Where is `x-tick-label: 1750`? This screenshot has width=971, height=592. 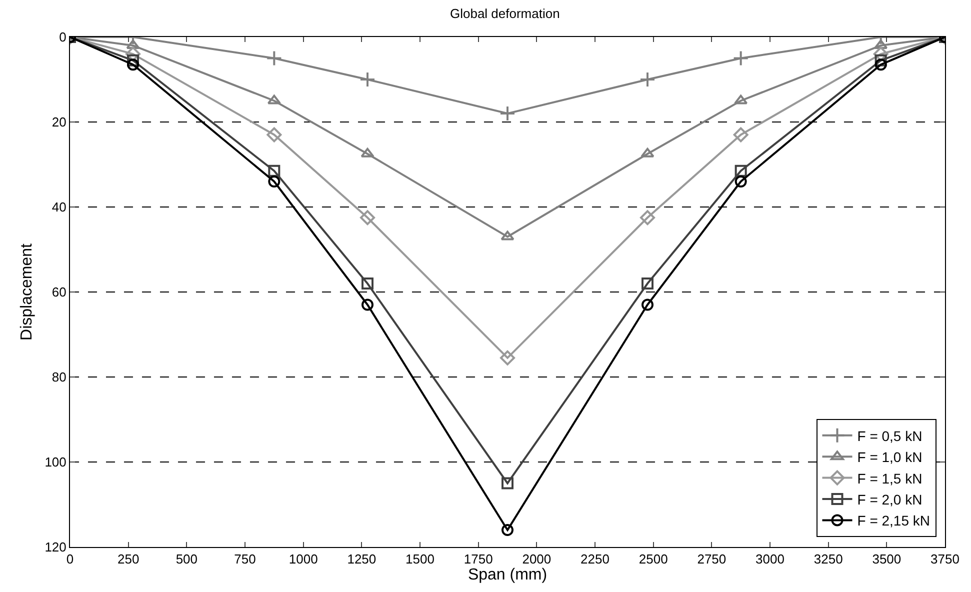
x-tick-label: 1750 is located at coordinates (478, 559).